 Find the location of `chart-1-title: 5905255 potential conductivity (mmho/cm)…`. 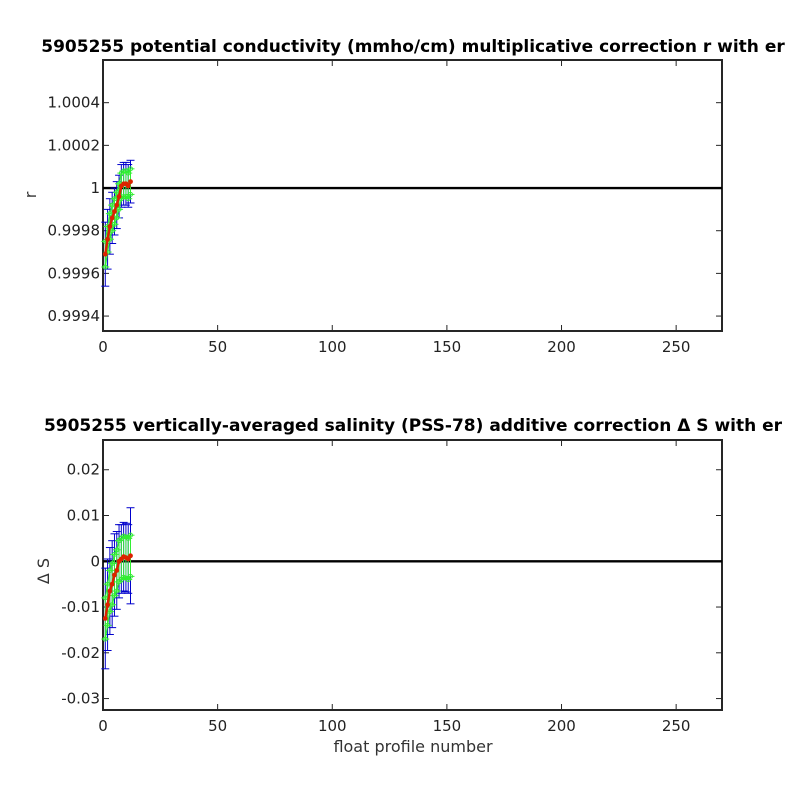

chart-1-title: 5905255 potential conductivity (mmho/cm)… is located at coordinates (413, 47).